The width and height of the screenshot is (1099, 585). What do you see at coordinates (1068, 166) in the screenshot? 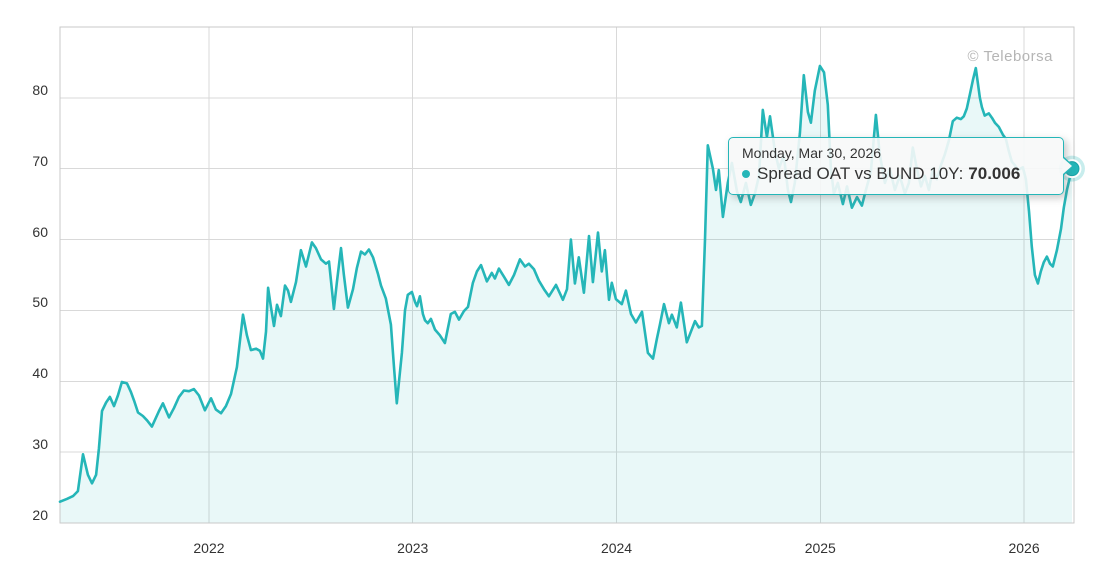
I see `tooltip-callout-arrow` at bounding box center [1068, 166].